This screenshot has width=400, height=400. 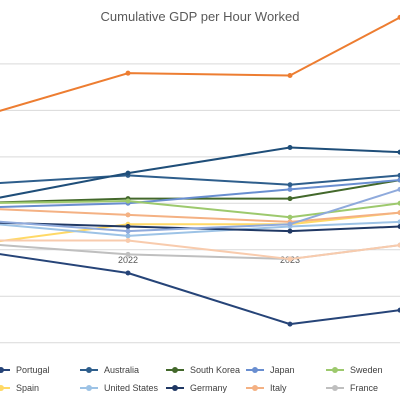 I want to click on legend-label: Germany, so click(x=209, y=388).